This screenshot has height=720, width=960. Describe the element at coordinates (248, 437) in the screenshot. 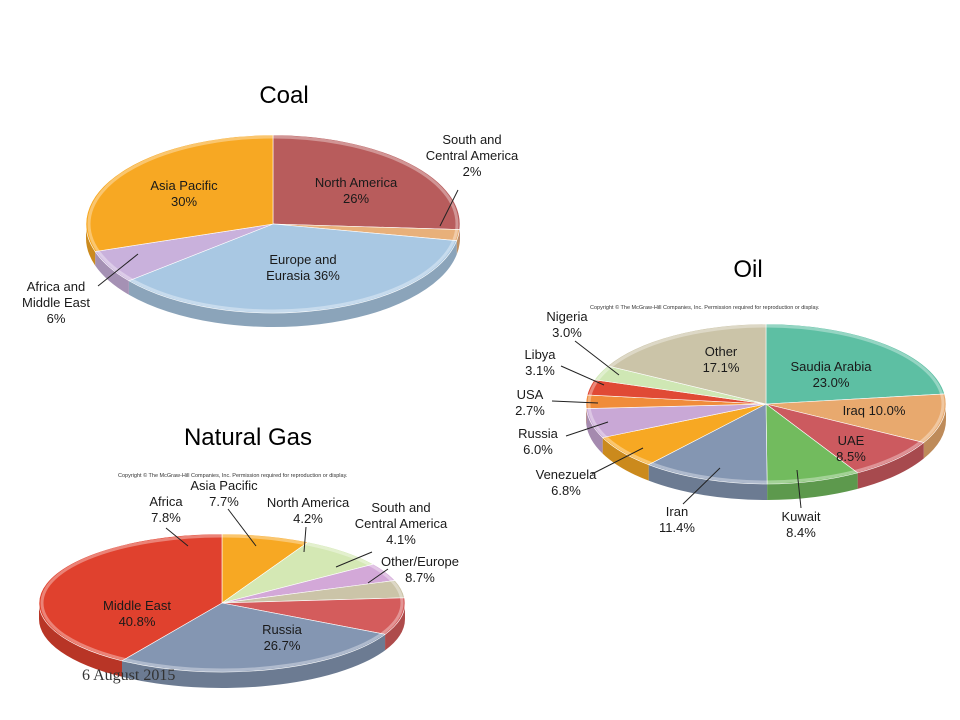

I see `natural-gas-title: Natural Gas` at that location.